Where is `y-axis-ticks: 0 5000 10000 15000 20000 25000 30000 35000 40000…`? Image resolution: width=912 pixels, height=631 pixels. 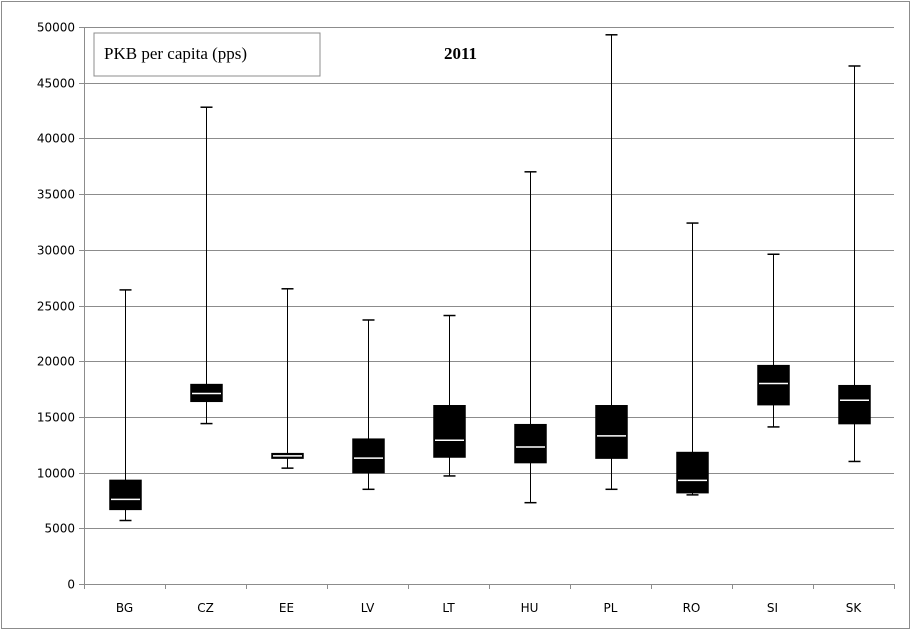
y-axis-ticks: 0 5000 10000 15000 20000 25000 30000 35000 40000… is located at coordinates (60, 306).